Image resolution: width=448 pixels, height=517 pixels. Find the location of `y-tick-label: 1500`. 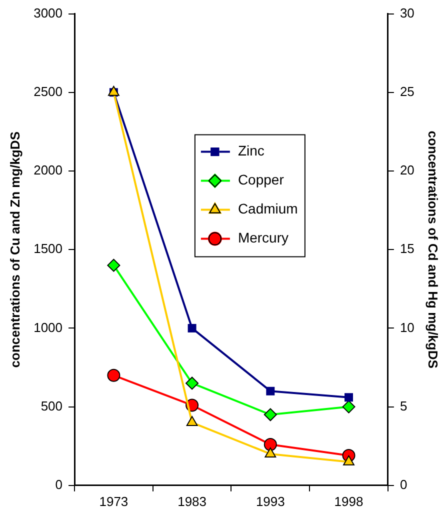

y-tick-label: 1500 is located at coordinates (48, 248).